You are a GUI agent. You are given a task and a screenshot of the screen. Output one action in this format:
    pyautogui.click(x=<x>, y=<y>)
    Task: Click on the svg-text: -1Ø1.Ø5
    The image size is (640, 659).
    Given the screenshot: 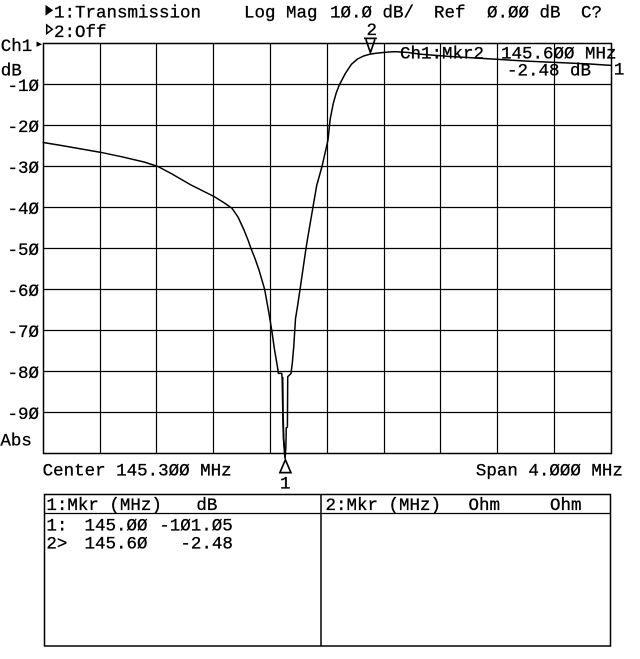 What is the action you would take?
    pyautogui.click(x=196, y=526)
    